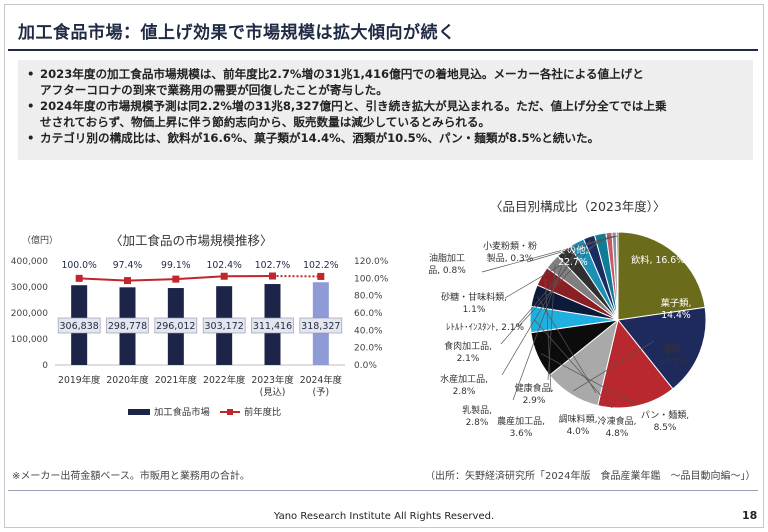  Describe the element at coordinates (510, 252) in the screenshot. I see `pie-label: 小麦粉類・粉製品, 0.3%` at that location.